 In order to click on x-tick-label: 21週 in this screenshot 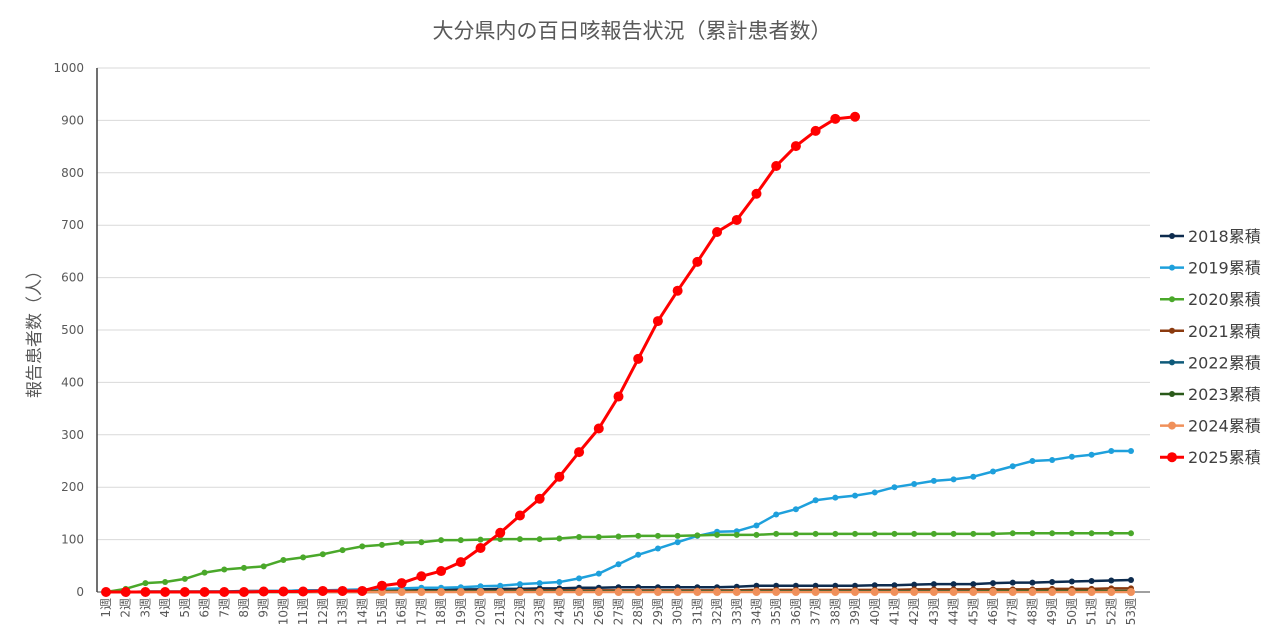, I will do `click(500, 611)`.